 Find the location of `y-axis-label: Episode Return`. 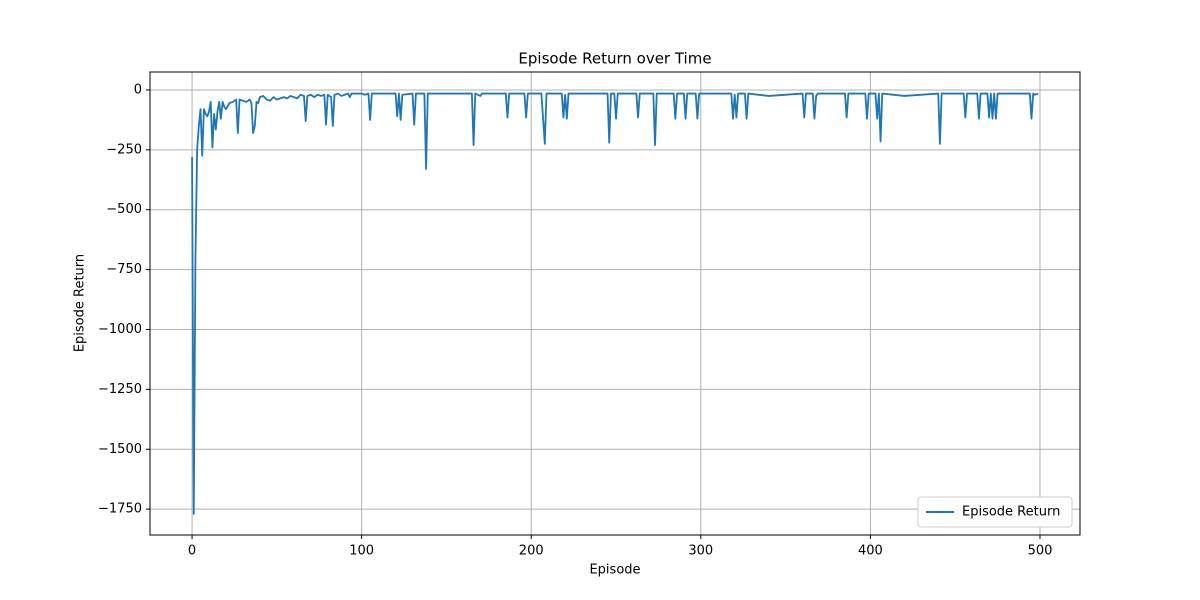

y-axis-label: Episode Return is located at coordinates (80, 303).